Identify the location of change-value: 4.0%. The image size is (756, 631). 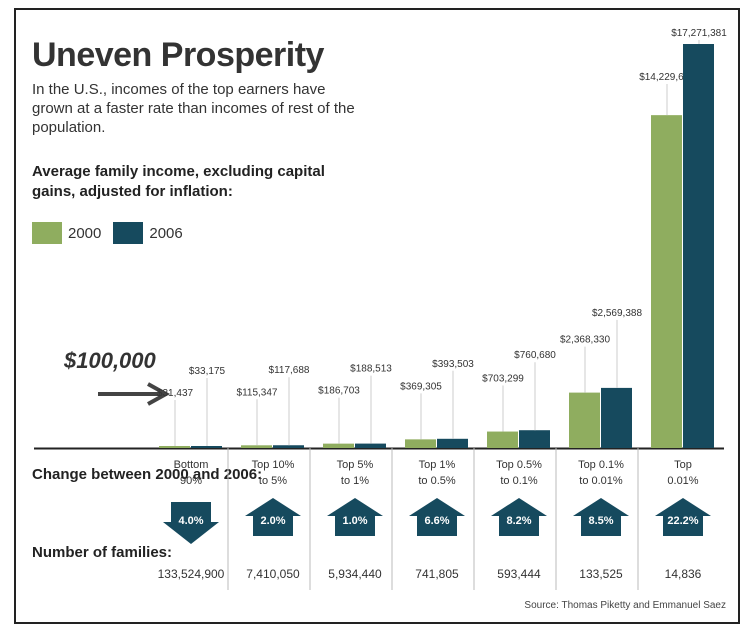
(190, 521).